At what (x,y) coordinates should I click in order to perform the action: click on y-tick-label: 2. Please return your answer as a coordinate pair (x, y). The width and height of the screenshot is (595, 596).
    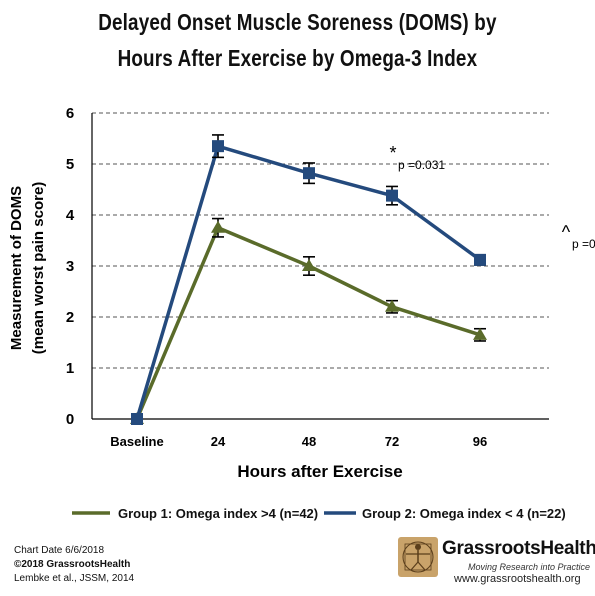
    Looking at the image, I should click on (70, 317).